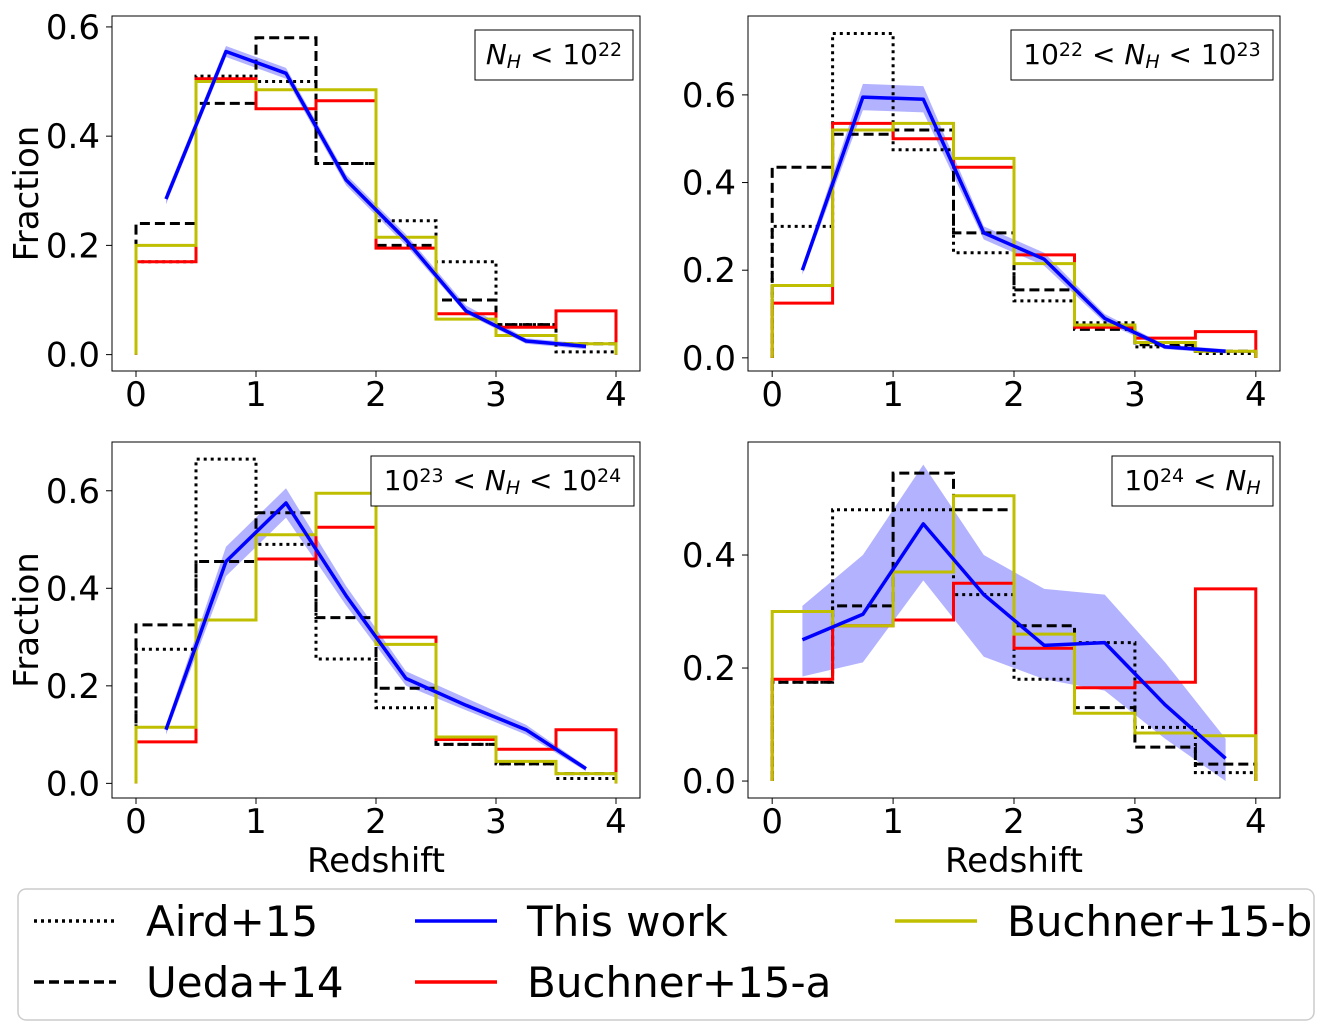 Image resolution: width=1330 pixels, height=1028 pixels. I want to click on legend-label: Aird+15, so click(232, 921).